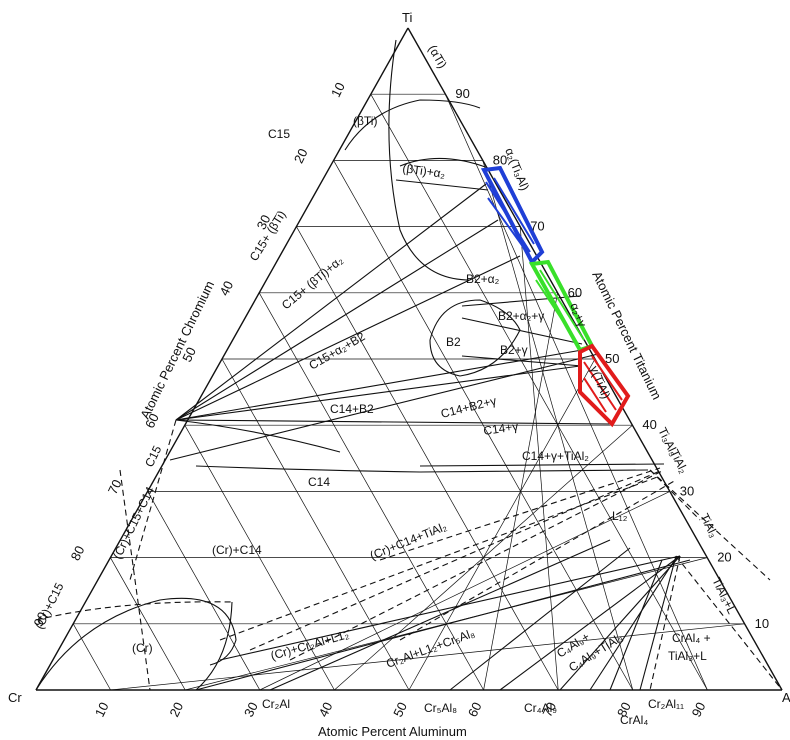  Describe the element at coordinates (142, 648) in the screenshot. I see `label-cr: (Cr)` at that location.